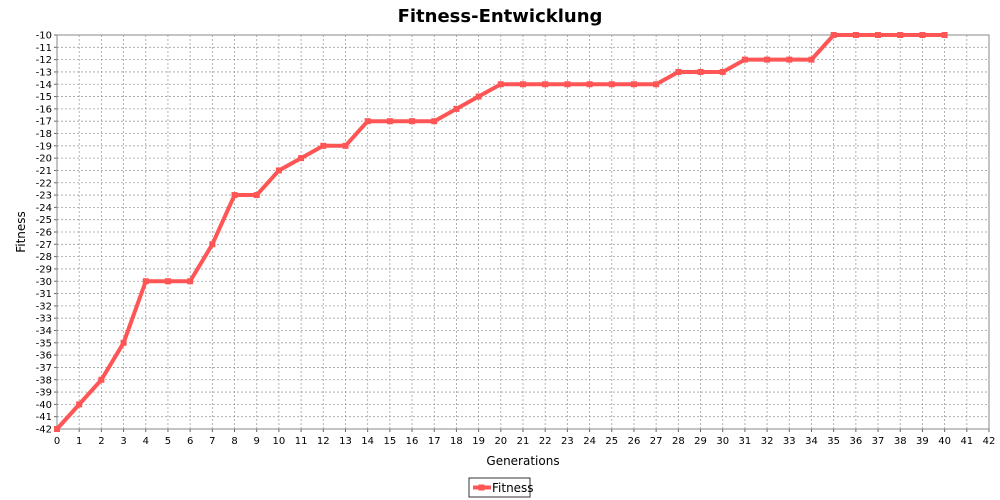  What do you see at coordinates (168, 441) in the screenshot?
I see `x-tick-label: 5` at bounding box center [168, 441].